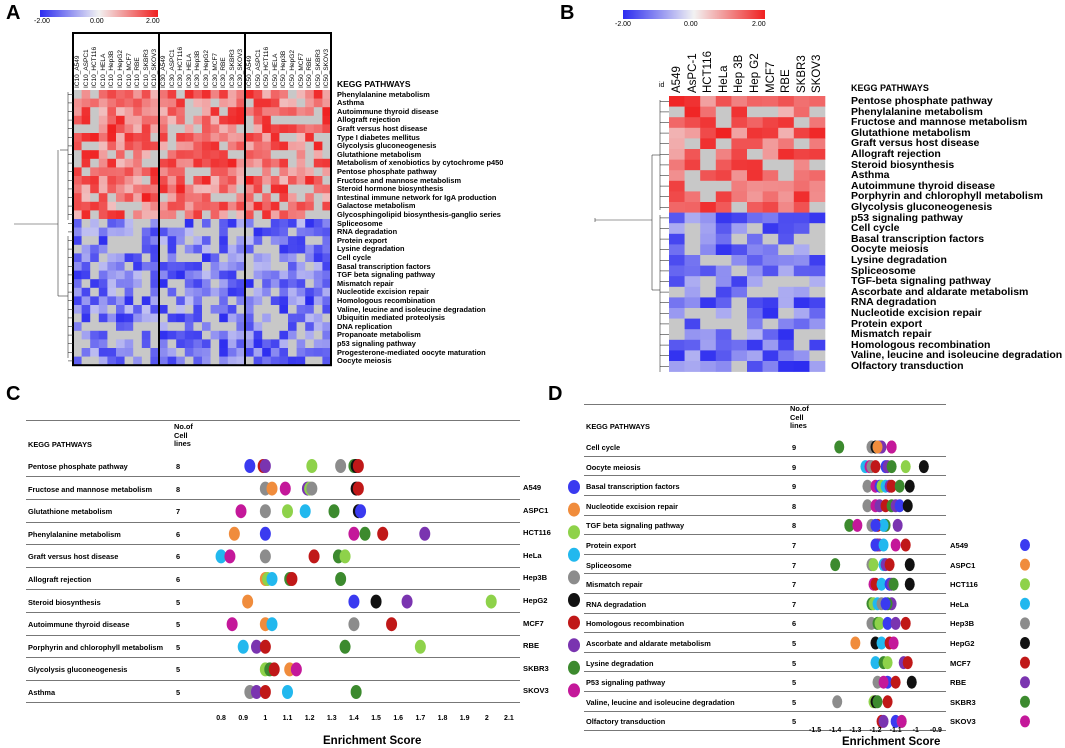  I want to click on legend-label: MCF7, so click(960, 663).